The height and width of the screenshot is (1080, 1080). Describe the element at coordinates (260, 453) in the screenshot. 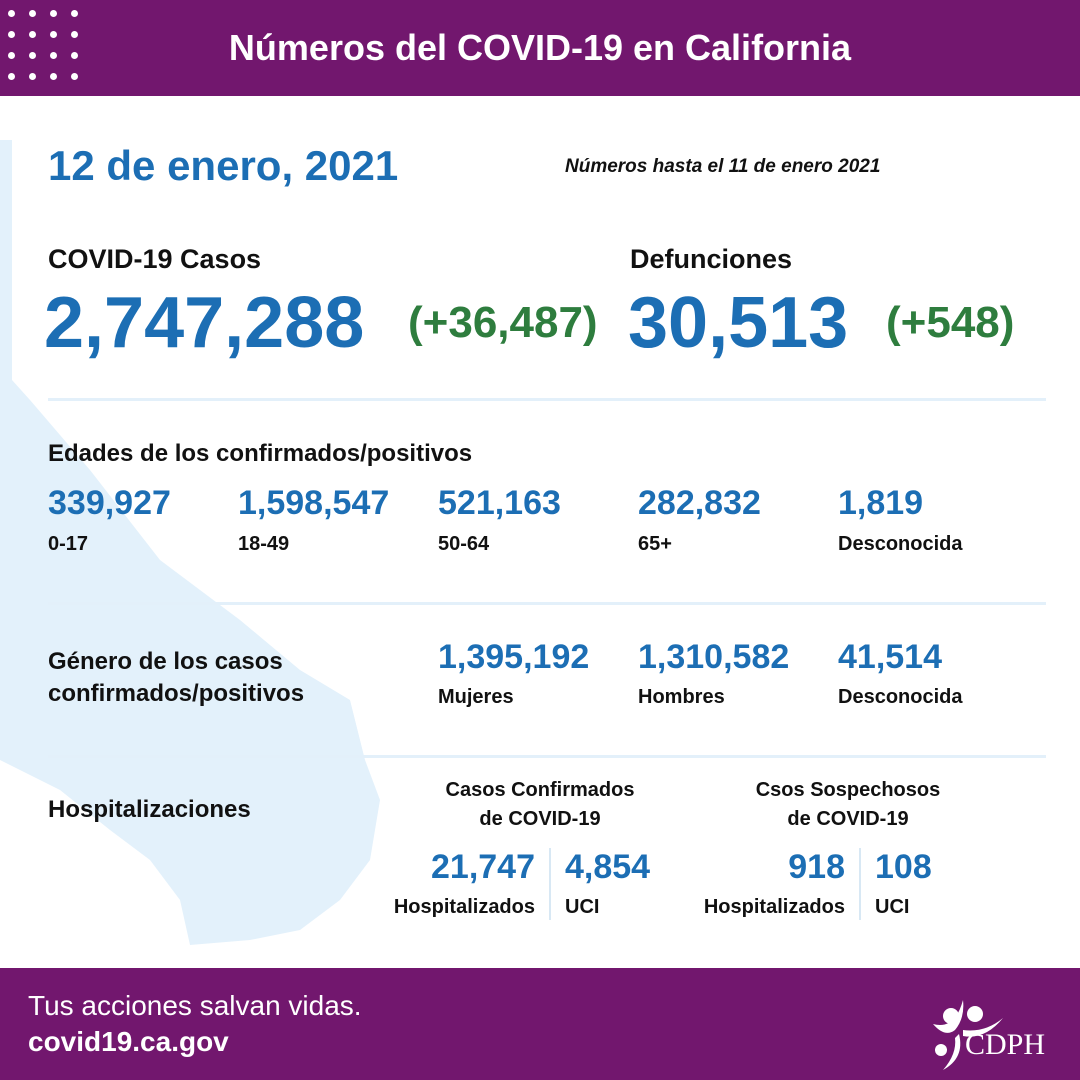

I see `ages-title: Edades de los confirmados/positivos` at that location.